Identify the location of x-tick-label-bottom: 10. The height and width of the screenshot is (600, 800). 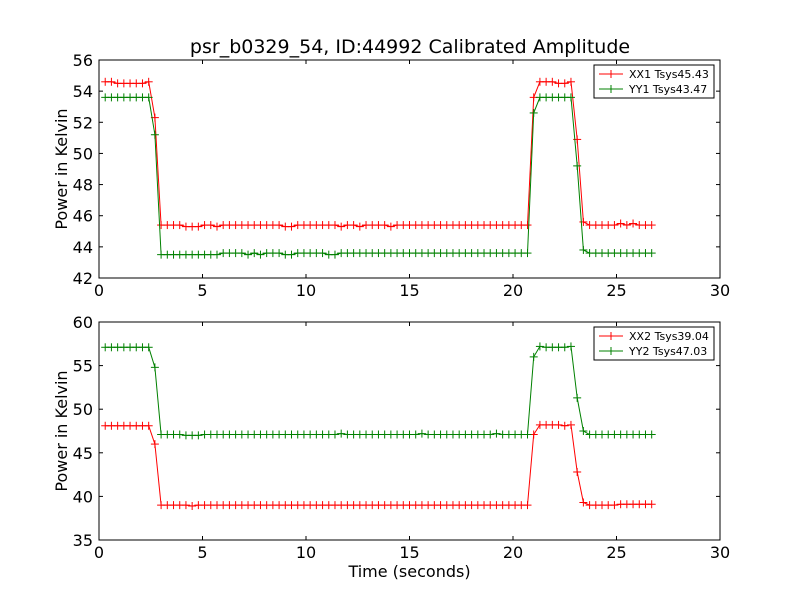
(306, 552).